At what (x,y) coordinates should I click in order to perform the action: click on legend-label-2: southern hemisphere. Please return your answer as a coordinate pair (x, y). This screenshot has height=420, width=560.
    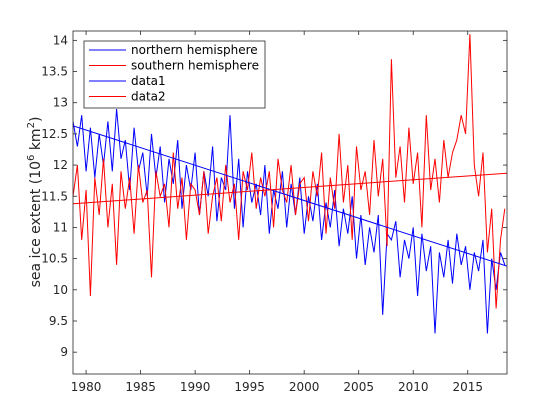
    Looking at the image, I should click on (195, 66).